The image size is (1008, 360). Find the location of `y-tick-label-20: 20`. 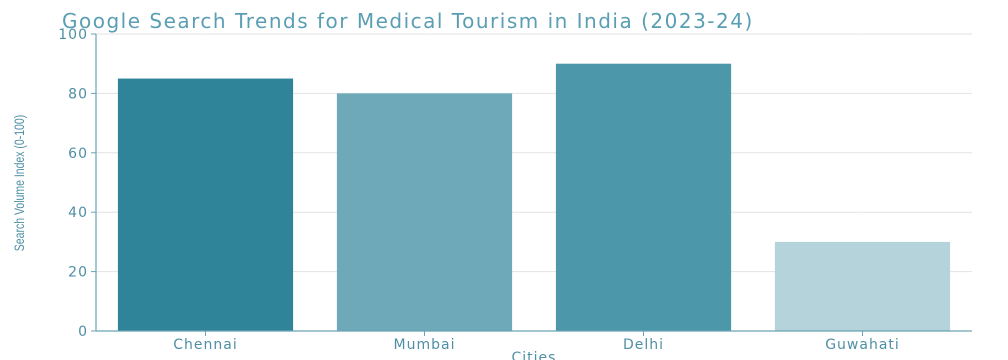

y-tick-label-20: 20 is located at coordinates (78, 273).